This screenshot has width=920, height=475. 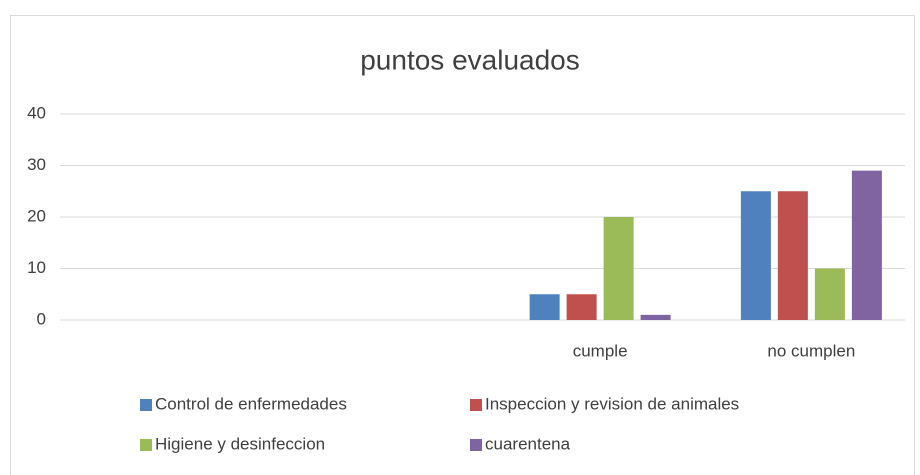 I want to click on y-tick-label: 0, so click(x=41, y=318).